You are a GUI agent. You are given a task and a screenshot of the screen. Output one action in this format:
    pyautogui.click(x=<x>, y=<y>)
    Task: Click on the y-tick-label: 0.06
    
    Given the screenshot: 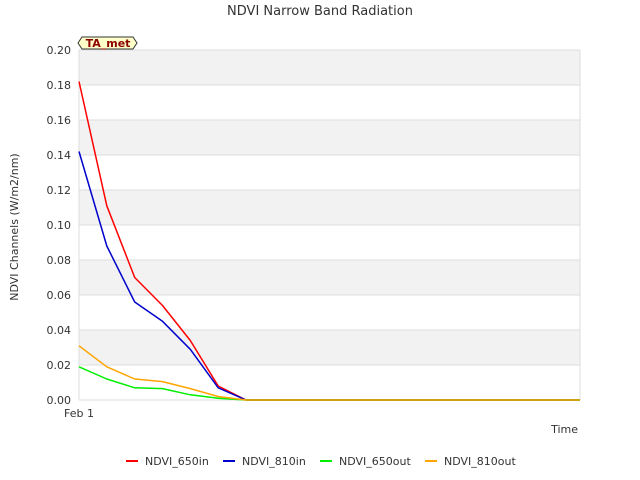 What is the action you would take?
    pyautogui.click(x=59, y=295)
    